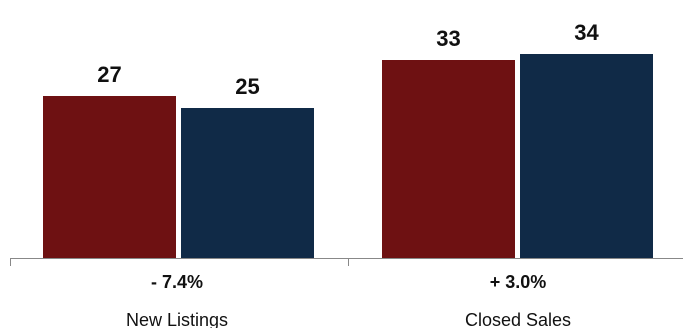 The image size is (683, 328). I want to click on change-label-closed-sales: + 3.0%, so click(518, 282).